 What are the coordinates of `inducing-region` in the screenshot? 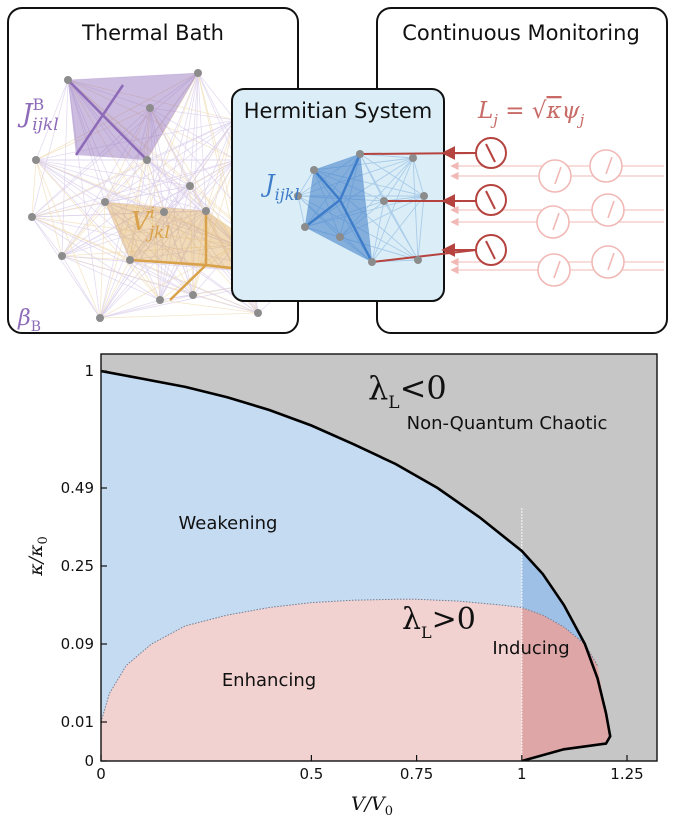 It's located at (559, 608).